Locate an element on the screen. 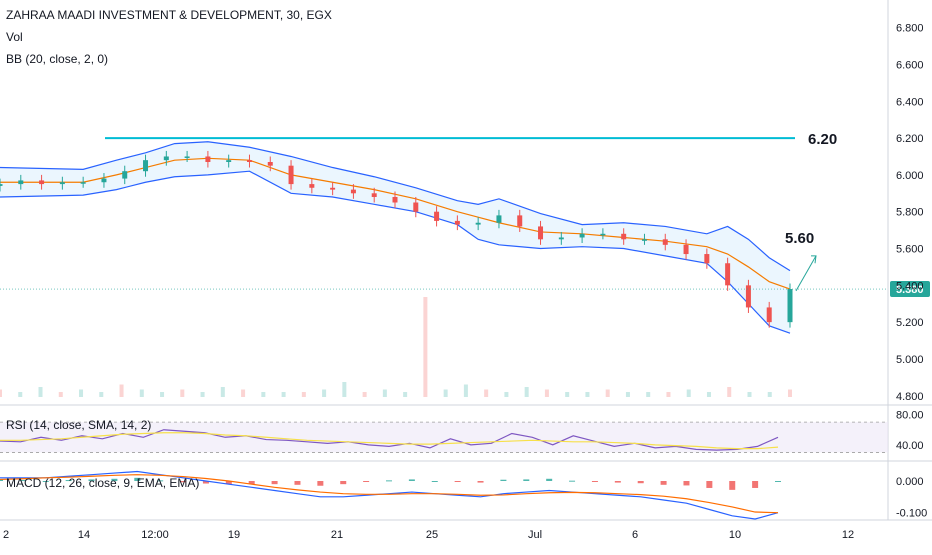 Image resolution: width=932 pixels, height=555 pixels. rsi-legend: RSI (14, close, SMA, 14, 2) is located at coordinates (79, 425).